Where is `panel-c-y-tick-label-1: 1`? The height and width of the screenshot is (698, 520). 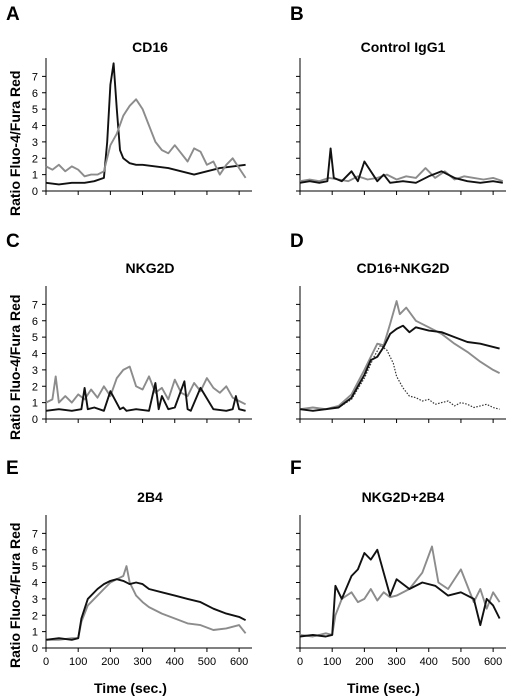 panel-c-y-tick-label-1: 1 is located at coordinates (35, 404).